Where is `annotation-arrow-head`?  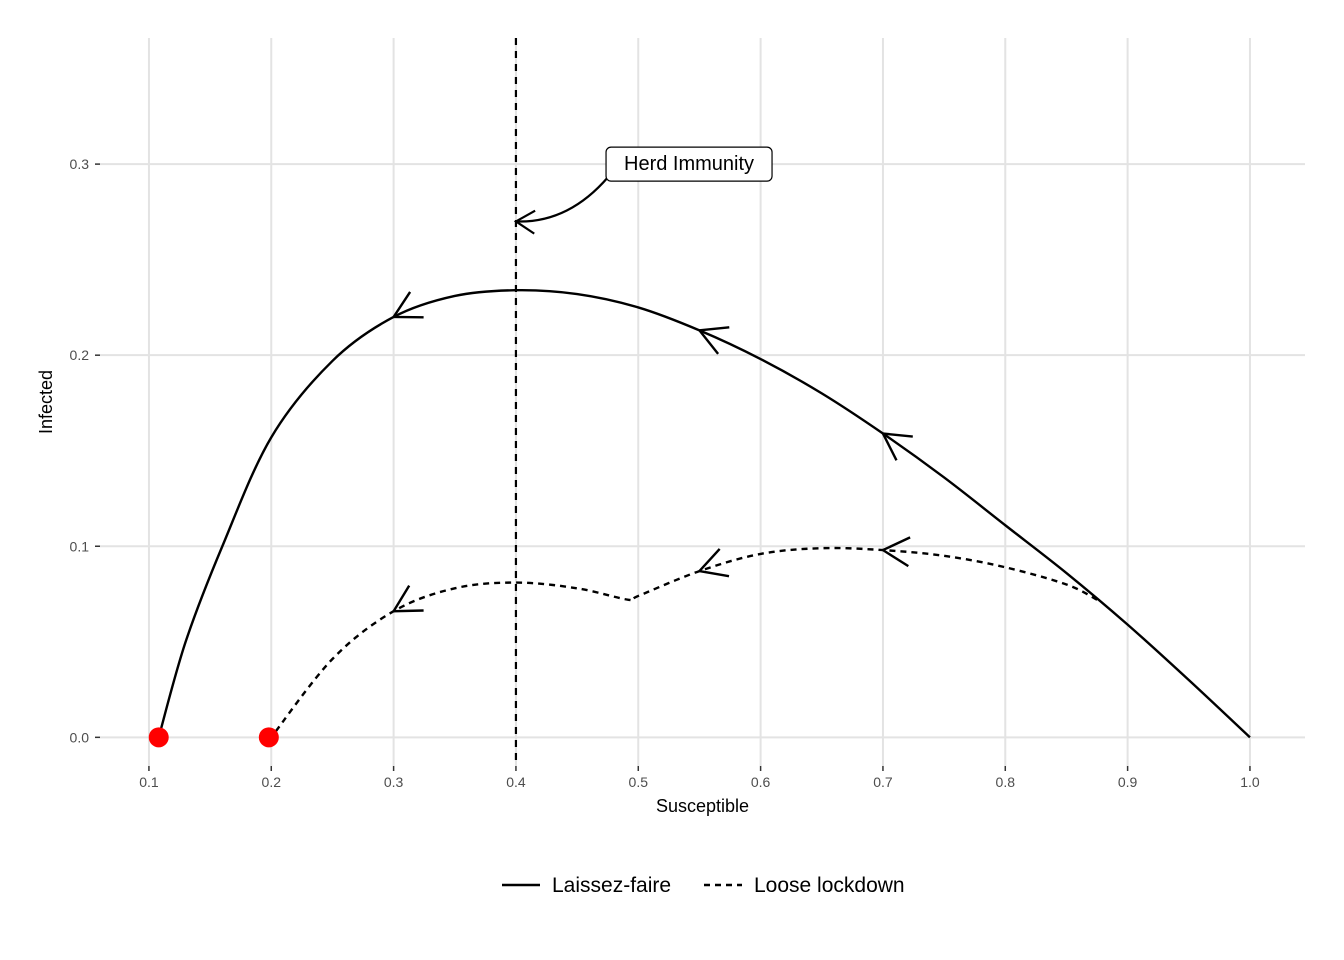
annotation-arrow-head is located at coordinates (524, 222).